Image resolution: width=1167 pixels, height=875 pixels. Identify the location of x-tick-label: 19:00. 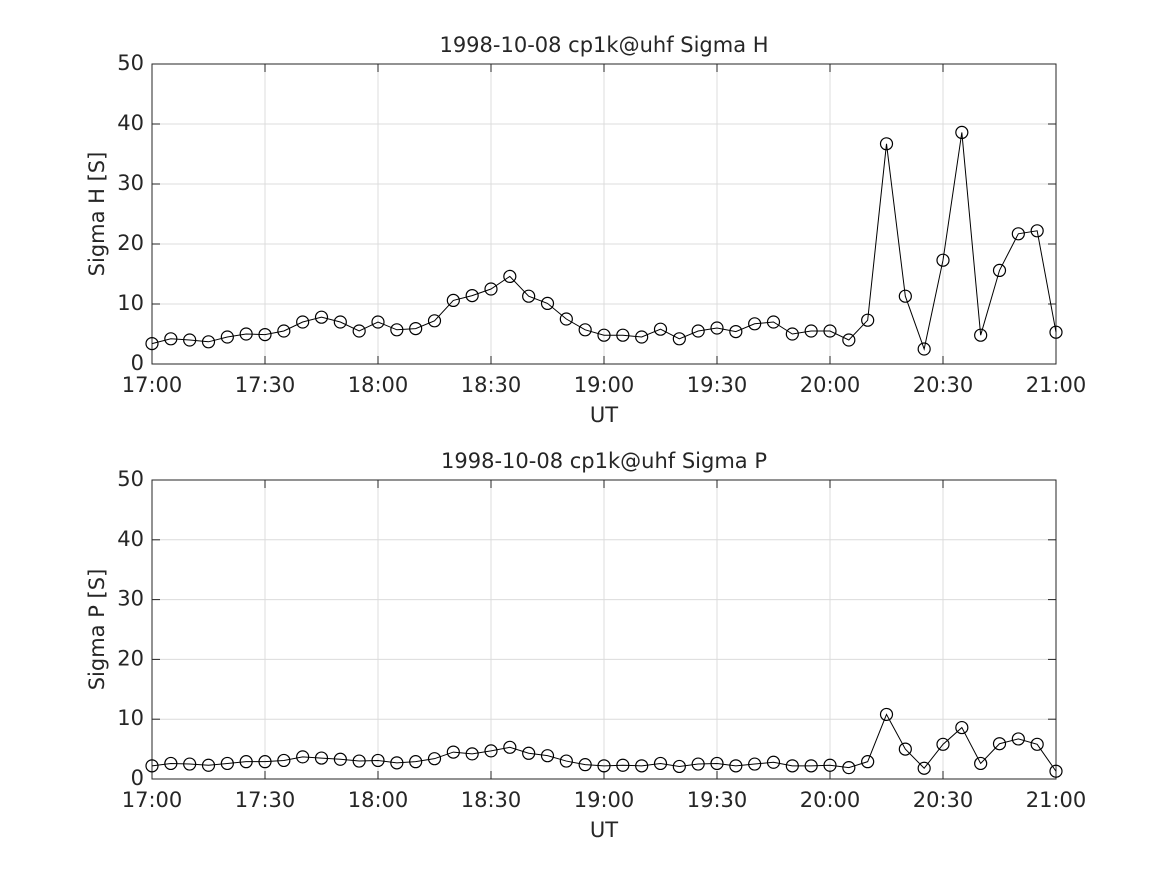
(604, 385).